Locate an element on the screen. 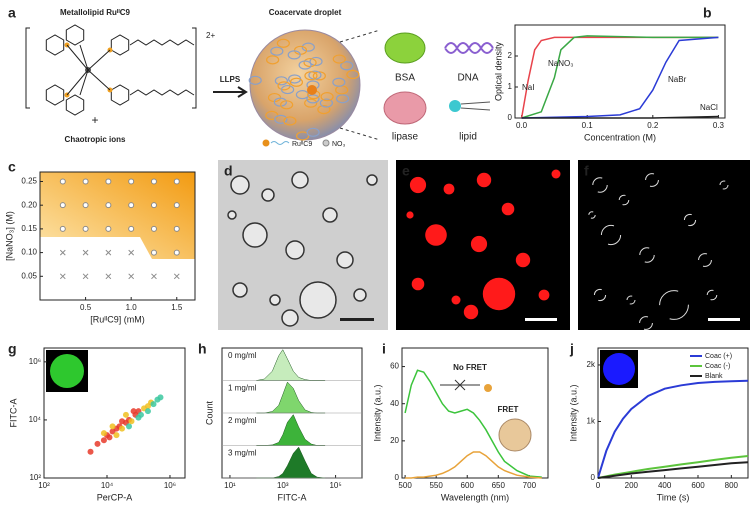 This screenshot has width=753, height=517. y-tick-label: 20 is located at coordinates (394, 440).